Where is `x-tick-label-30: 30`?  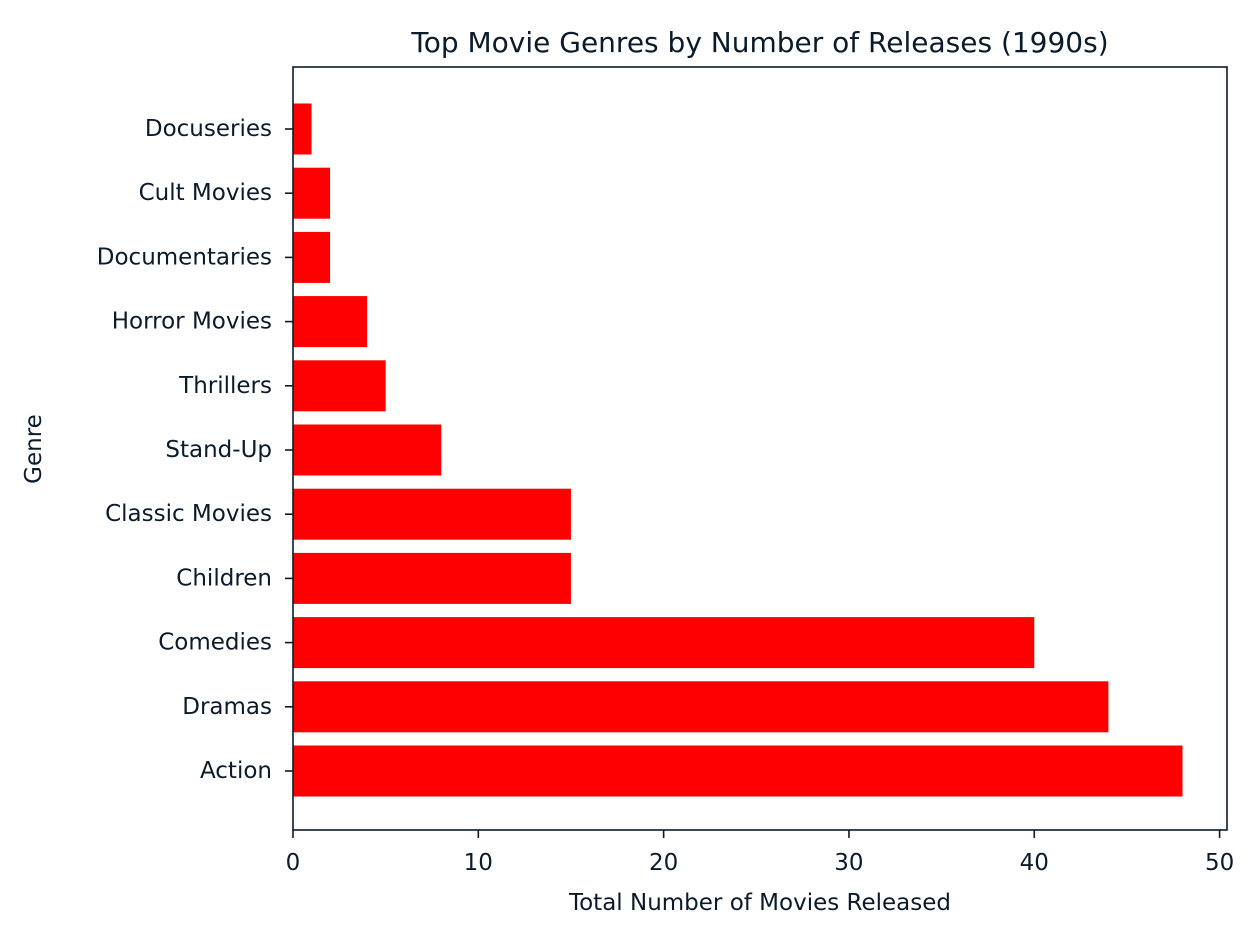 x-tick-label-30: 30 is located at coordinates (848, 863).